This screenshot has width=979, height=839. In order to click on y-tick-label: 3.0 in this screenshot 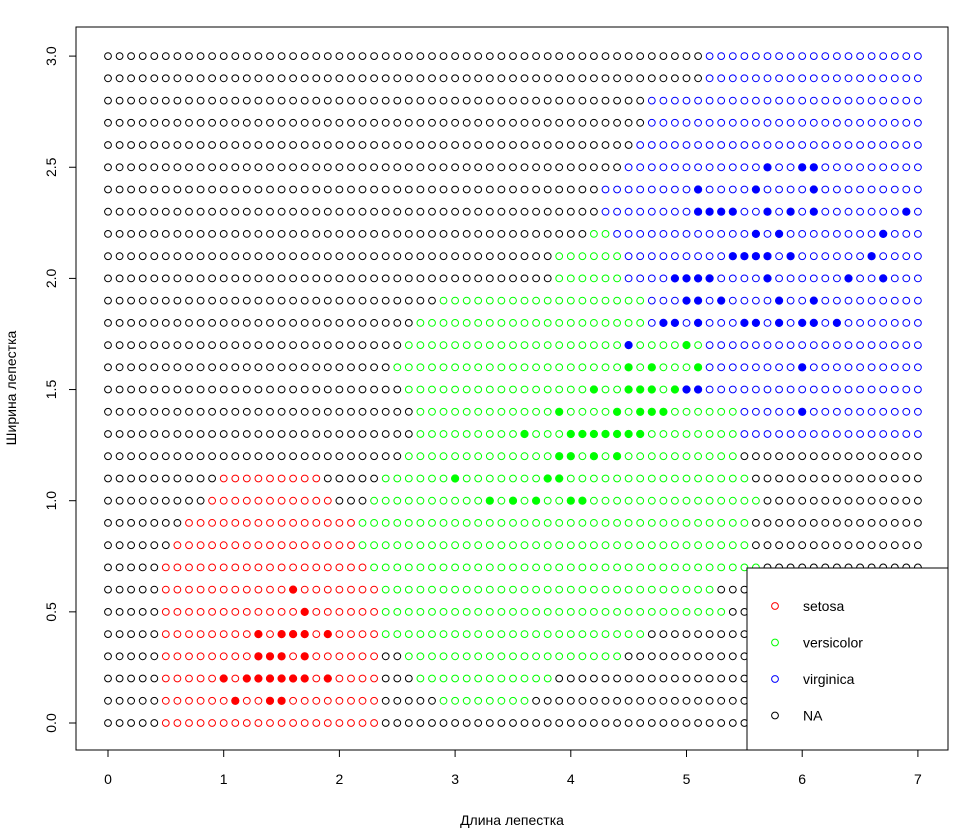, I will do `click(51, 56)`.